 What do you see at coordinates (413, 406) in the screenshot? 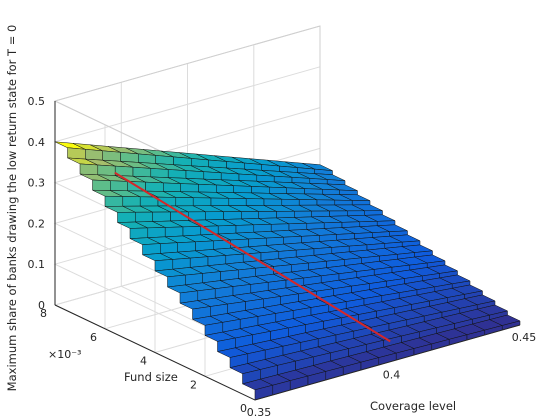
I see `x-axis-label: Coverage level` at bounding box center [413, 406].